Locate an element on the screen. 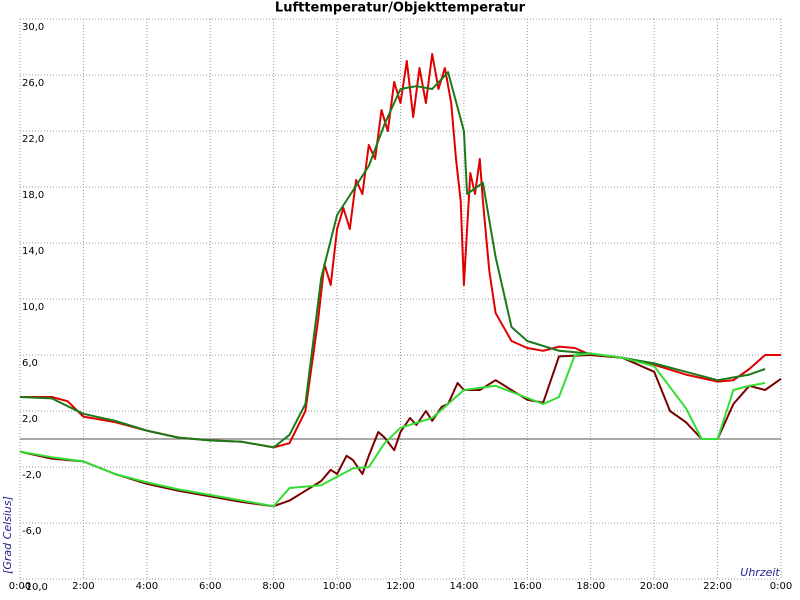  x-tick-label: 18:00 is located at coordinates (590, 586).